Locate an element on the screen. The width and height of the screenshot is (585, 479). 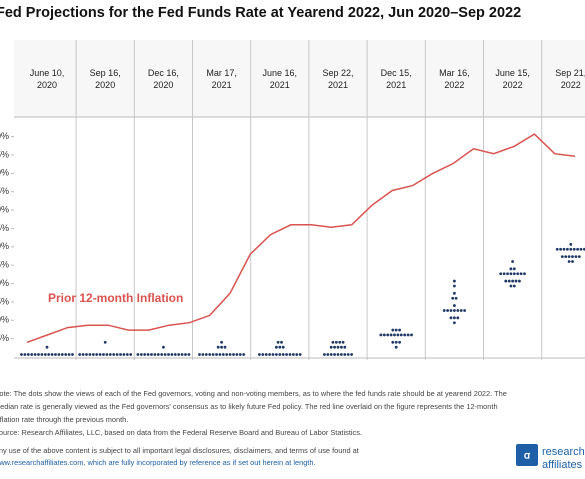
y-tick-label: 3.00% is located at coordinates (4, 283).